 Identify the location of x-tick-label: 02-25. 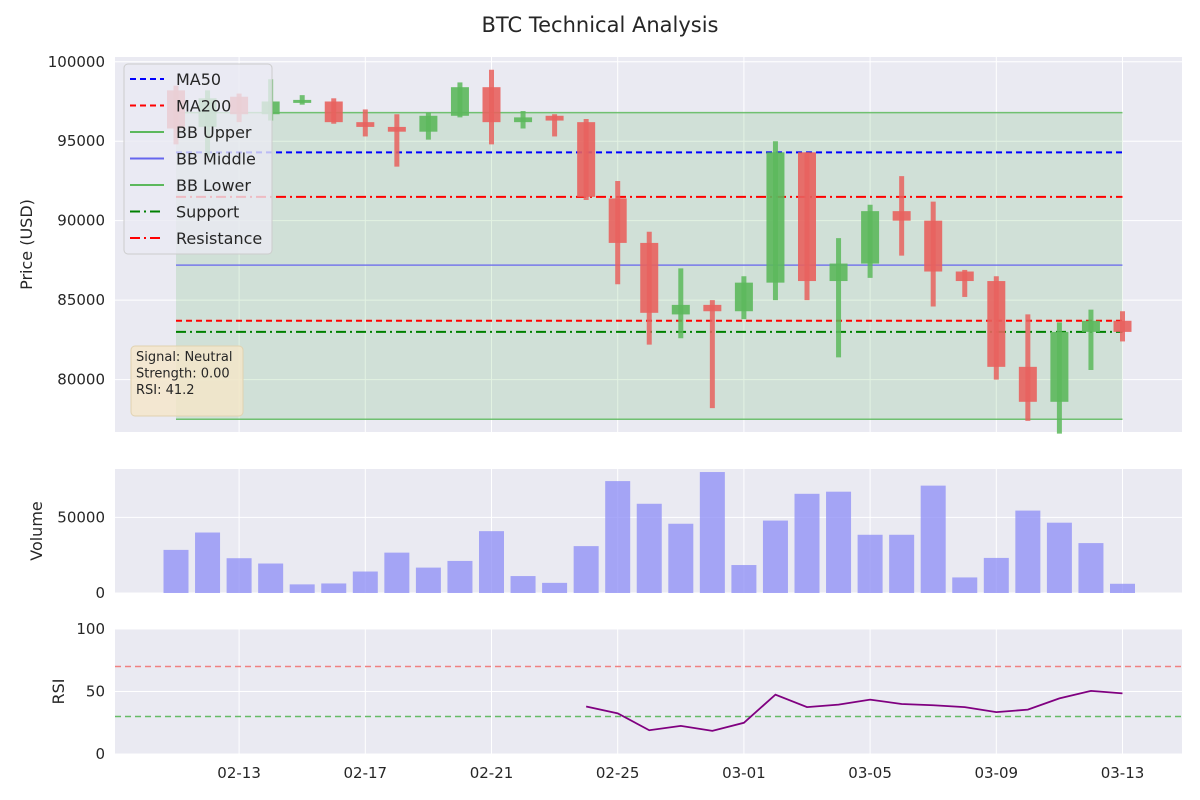
(618, 773).